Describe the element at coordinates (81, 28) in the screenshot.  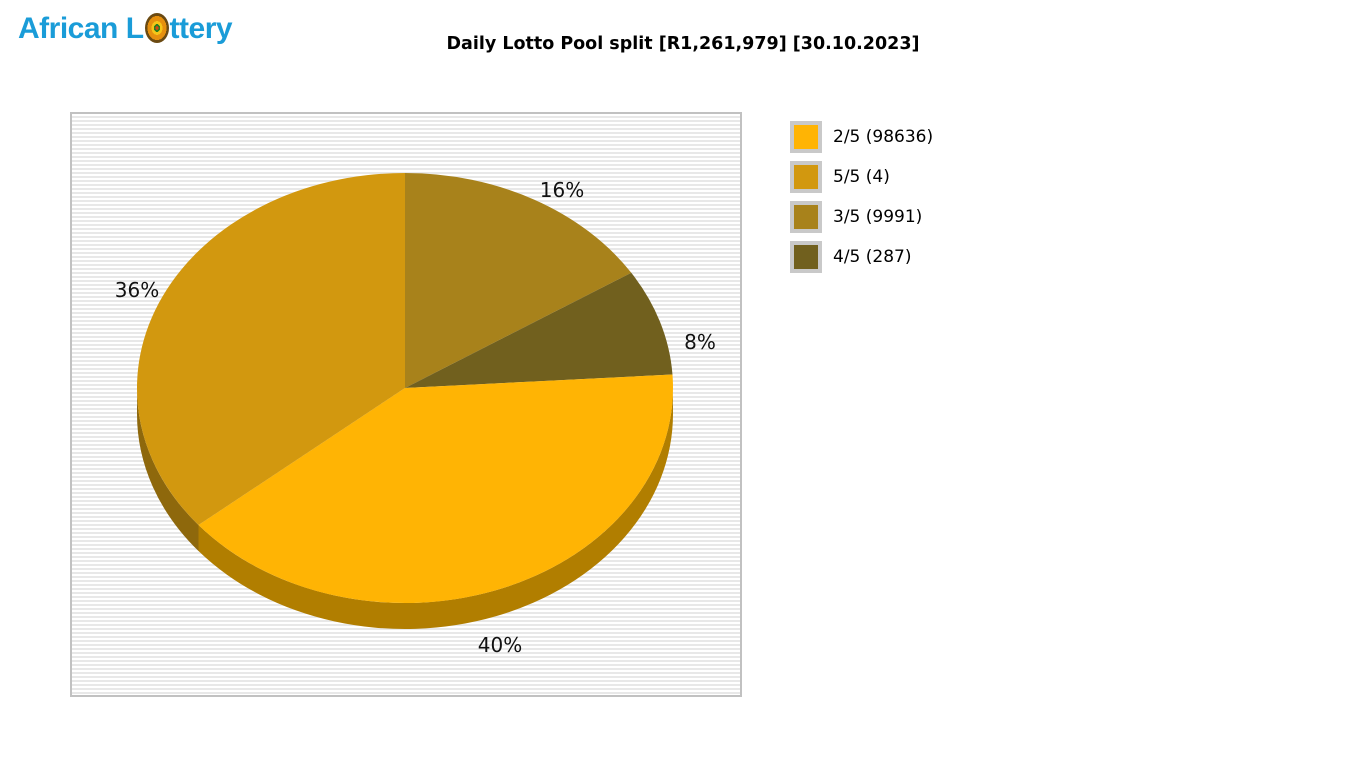
I see `logo-text-left: African L` at that location.